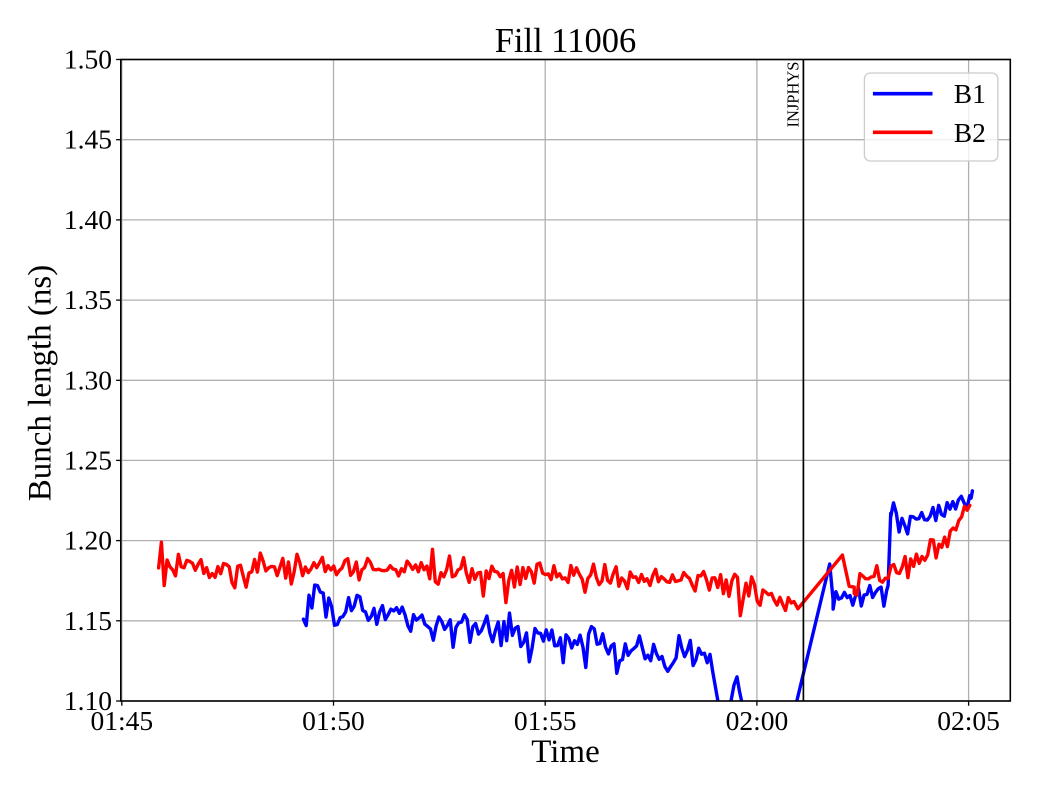  I want to click on svg-text: 1.25, so click(88, 459).